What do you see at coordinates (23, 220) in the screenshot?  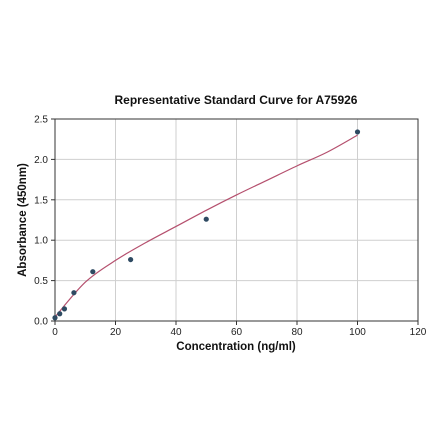 I see `y-axis-label: Absorbance (450nm)` at bounding box center [23, 220].